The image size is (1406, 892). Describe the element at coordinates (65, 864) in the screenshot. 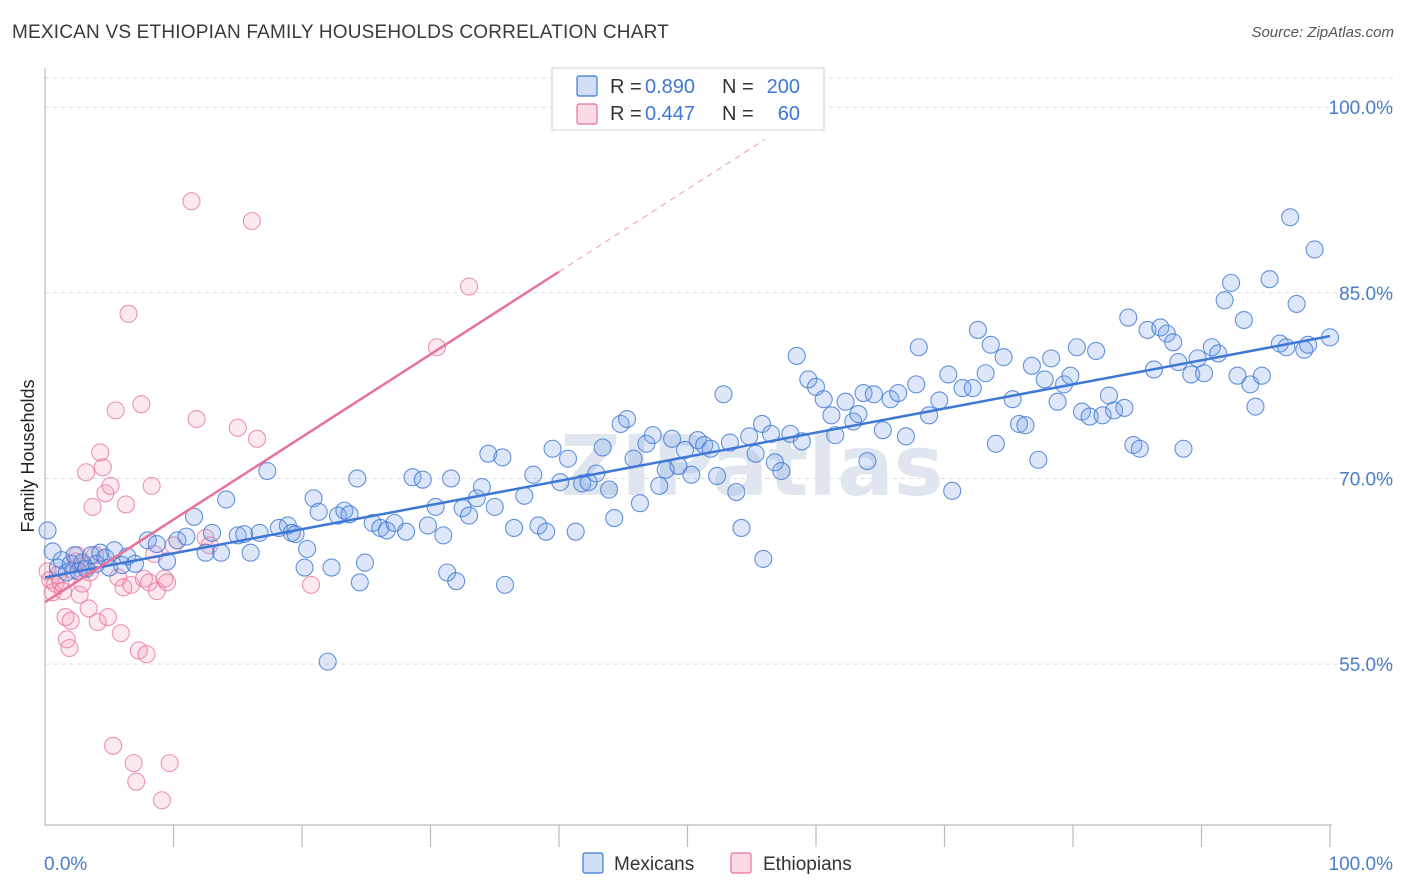

I see `x-tick-label: 0.0%` at that location.